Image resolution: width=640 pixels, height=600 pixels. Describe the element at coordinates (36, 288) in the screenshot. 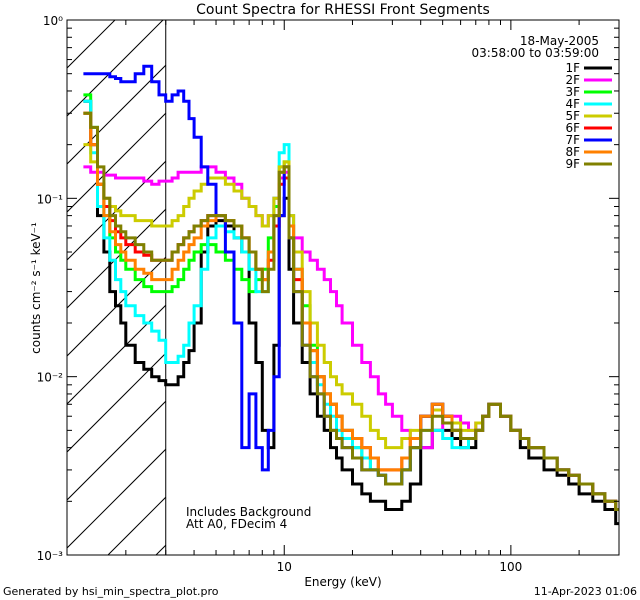

I see `y-axis-label: counts cm⁻² s⁻¹ keV⁻¹` at that location.